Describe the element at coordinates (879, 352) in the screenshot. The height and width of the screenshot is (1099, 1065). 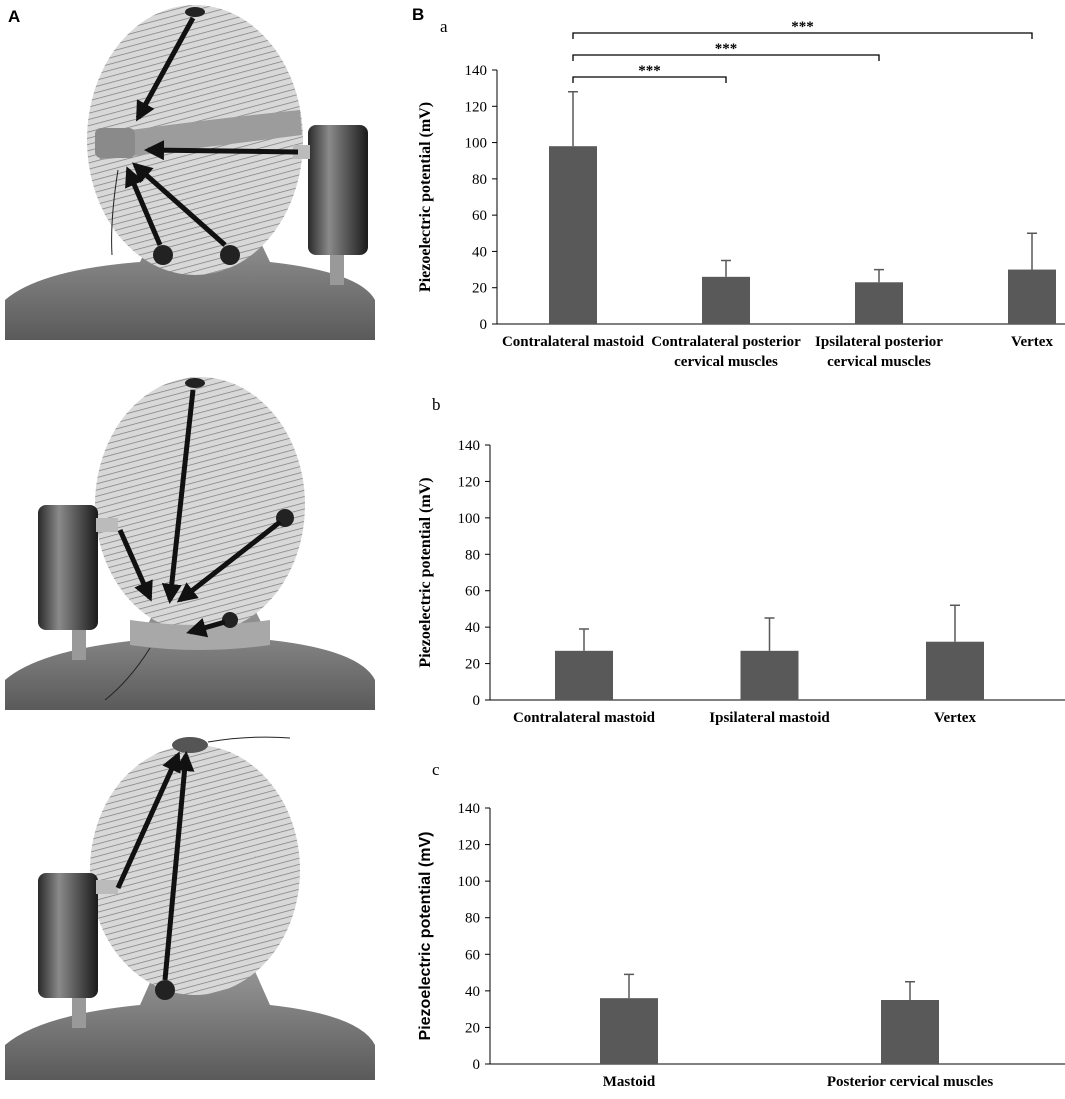
I see `x-tick-label: Ipsilateral posterior cervical muscles` at that location.